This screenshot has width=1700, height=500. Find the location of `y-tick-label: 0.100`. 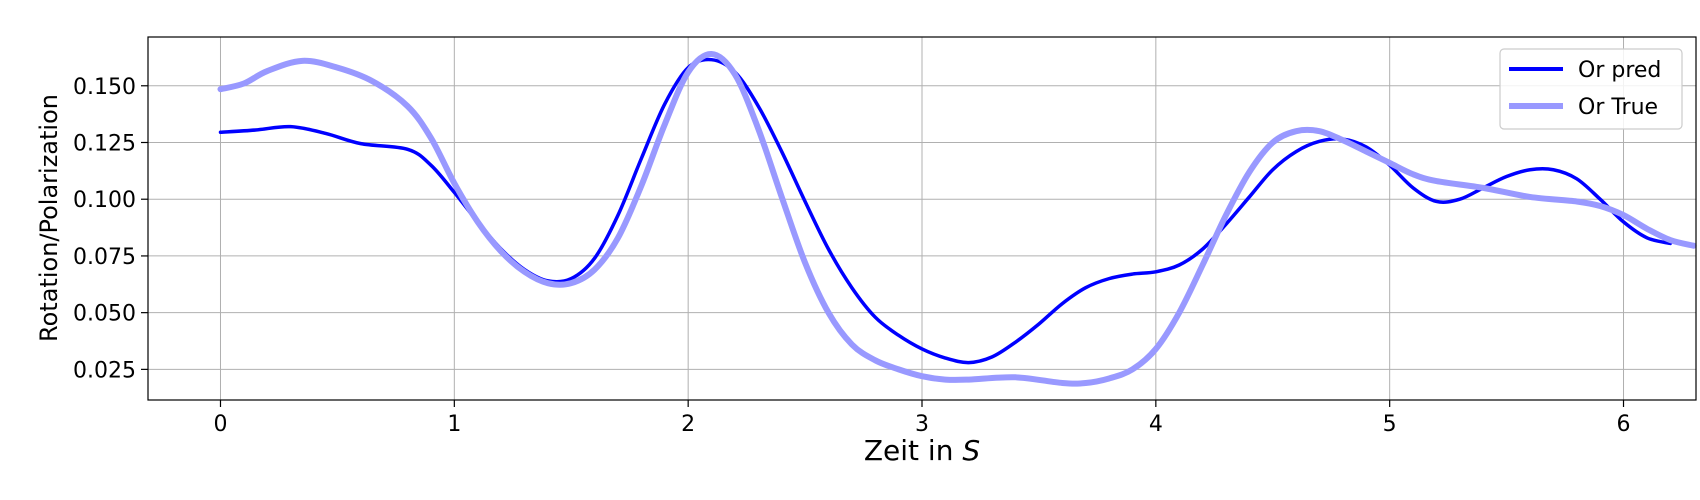

y-tick-label: 0.100 is located at coordinates (104, 200).